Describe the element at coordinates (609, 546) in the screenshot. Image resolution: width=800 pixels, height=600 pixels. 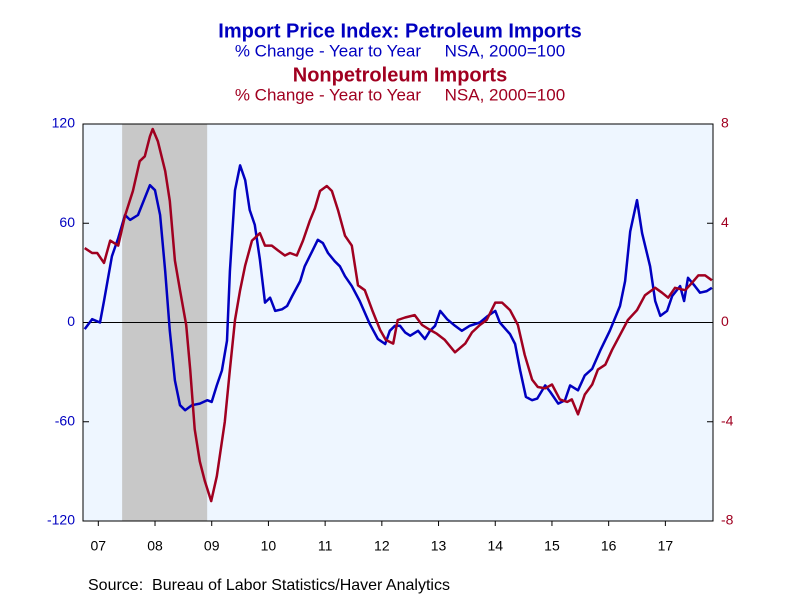
I see `x-tick-label: 16` at that location.